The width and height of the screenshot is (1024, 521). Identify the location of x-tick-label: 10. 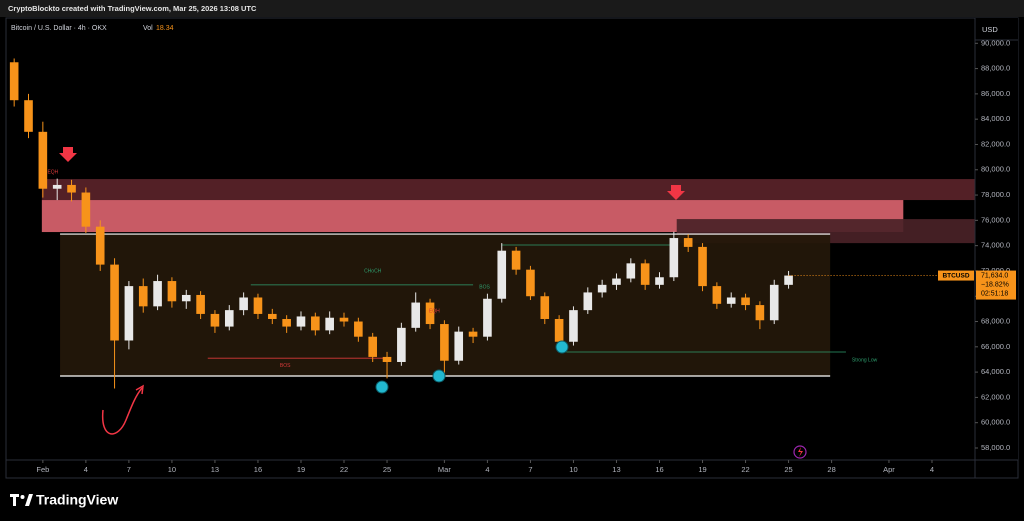
(172, 469).